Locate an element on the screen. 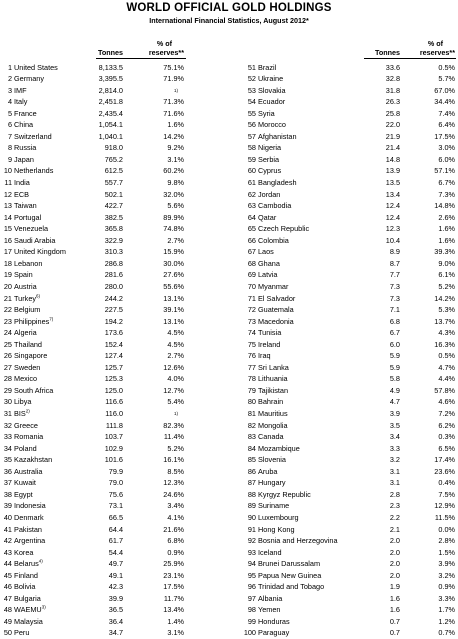  country-cell: Tunisia is located at coordinates (269, 333).